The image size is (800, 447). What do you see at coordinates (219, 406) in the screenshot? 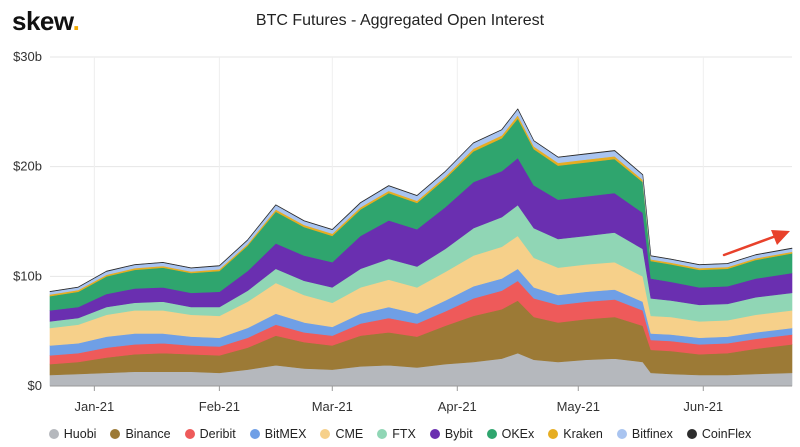
I see `x-tick-label: Feb-21` at bounding box center [219, 406].